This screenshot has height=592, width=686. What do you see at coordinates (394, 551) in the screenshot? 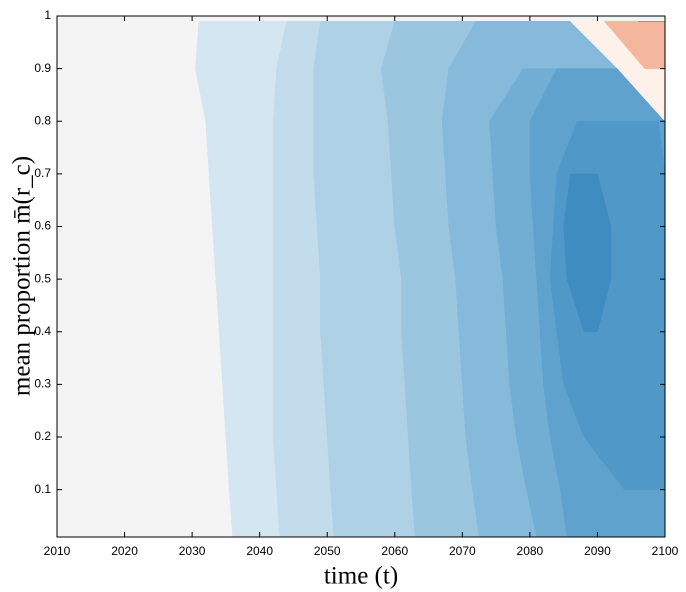
I see `x-tick-label: 2060` at bounding box center [394, 551].